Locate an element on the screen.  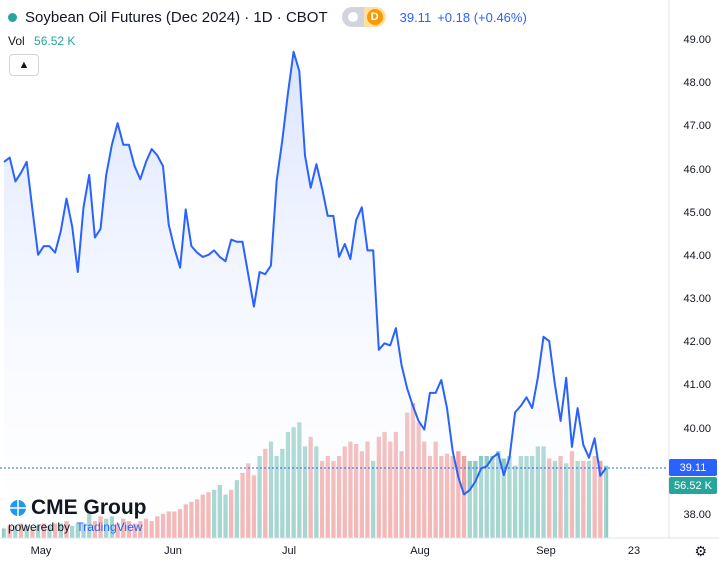
price-tag: 39.11 is located at coordinates (693, 467).